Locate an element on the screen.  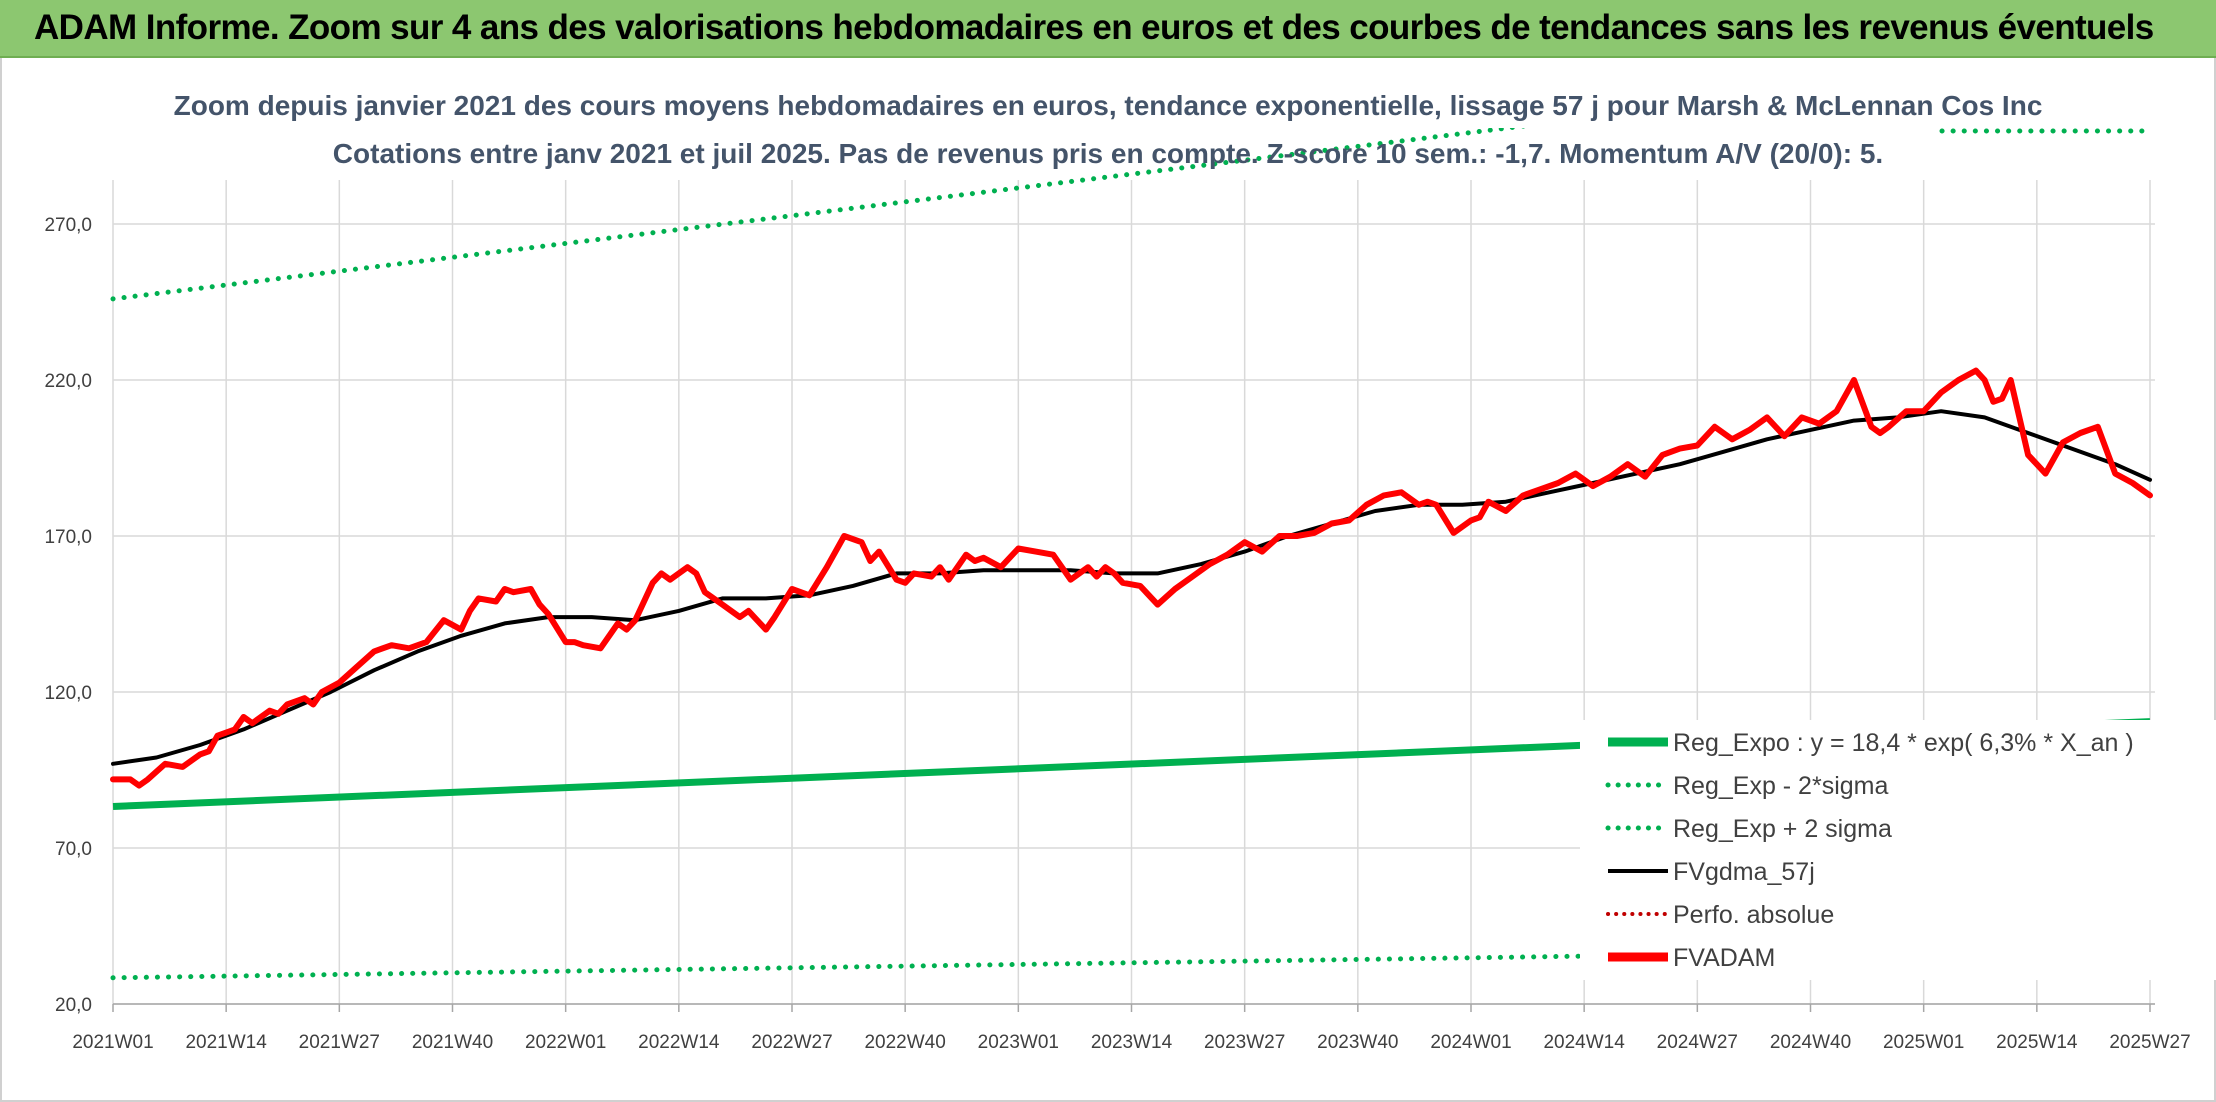
legend-background is located at coordinates (1898, 850).